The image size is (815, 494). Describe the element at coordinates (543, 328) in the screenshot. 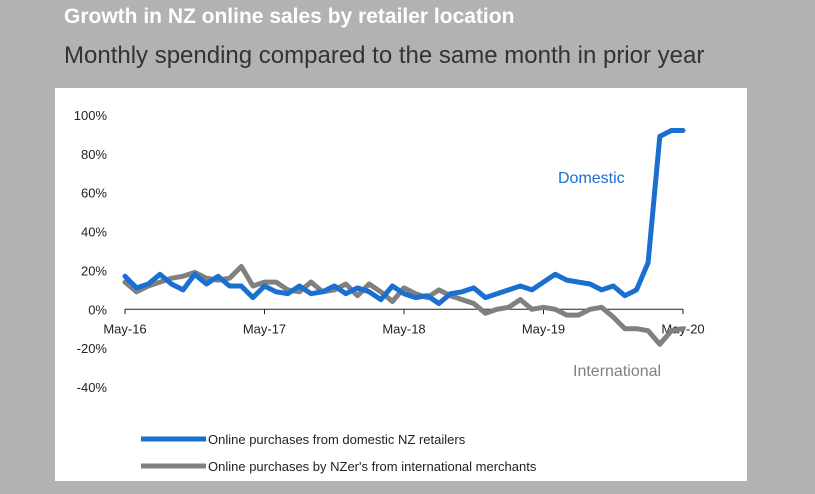

I see `x-tick-label: May-19` at that location.